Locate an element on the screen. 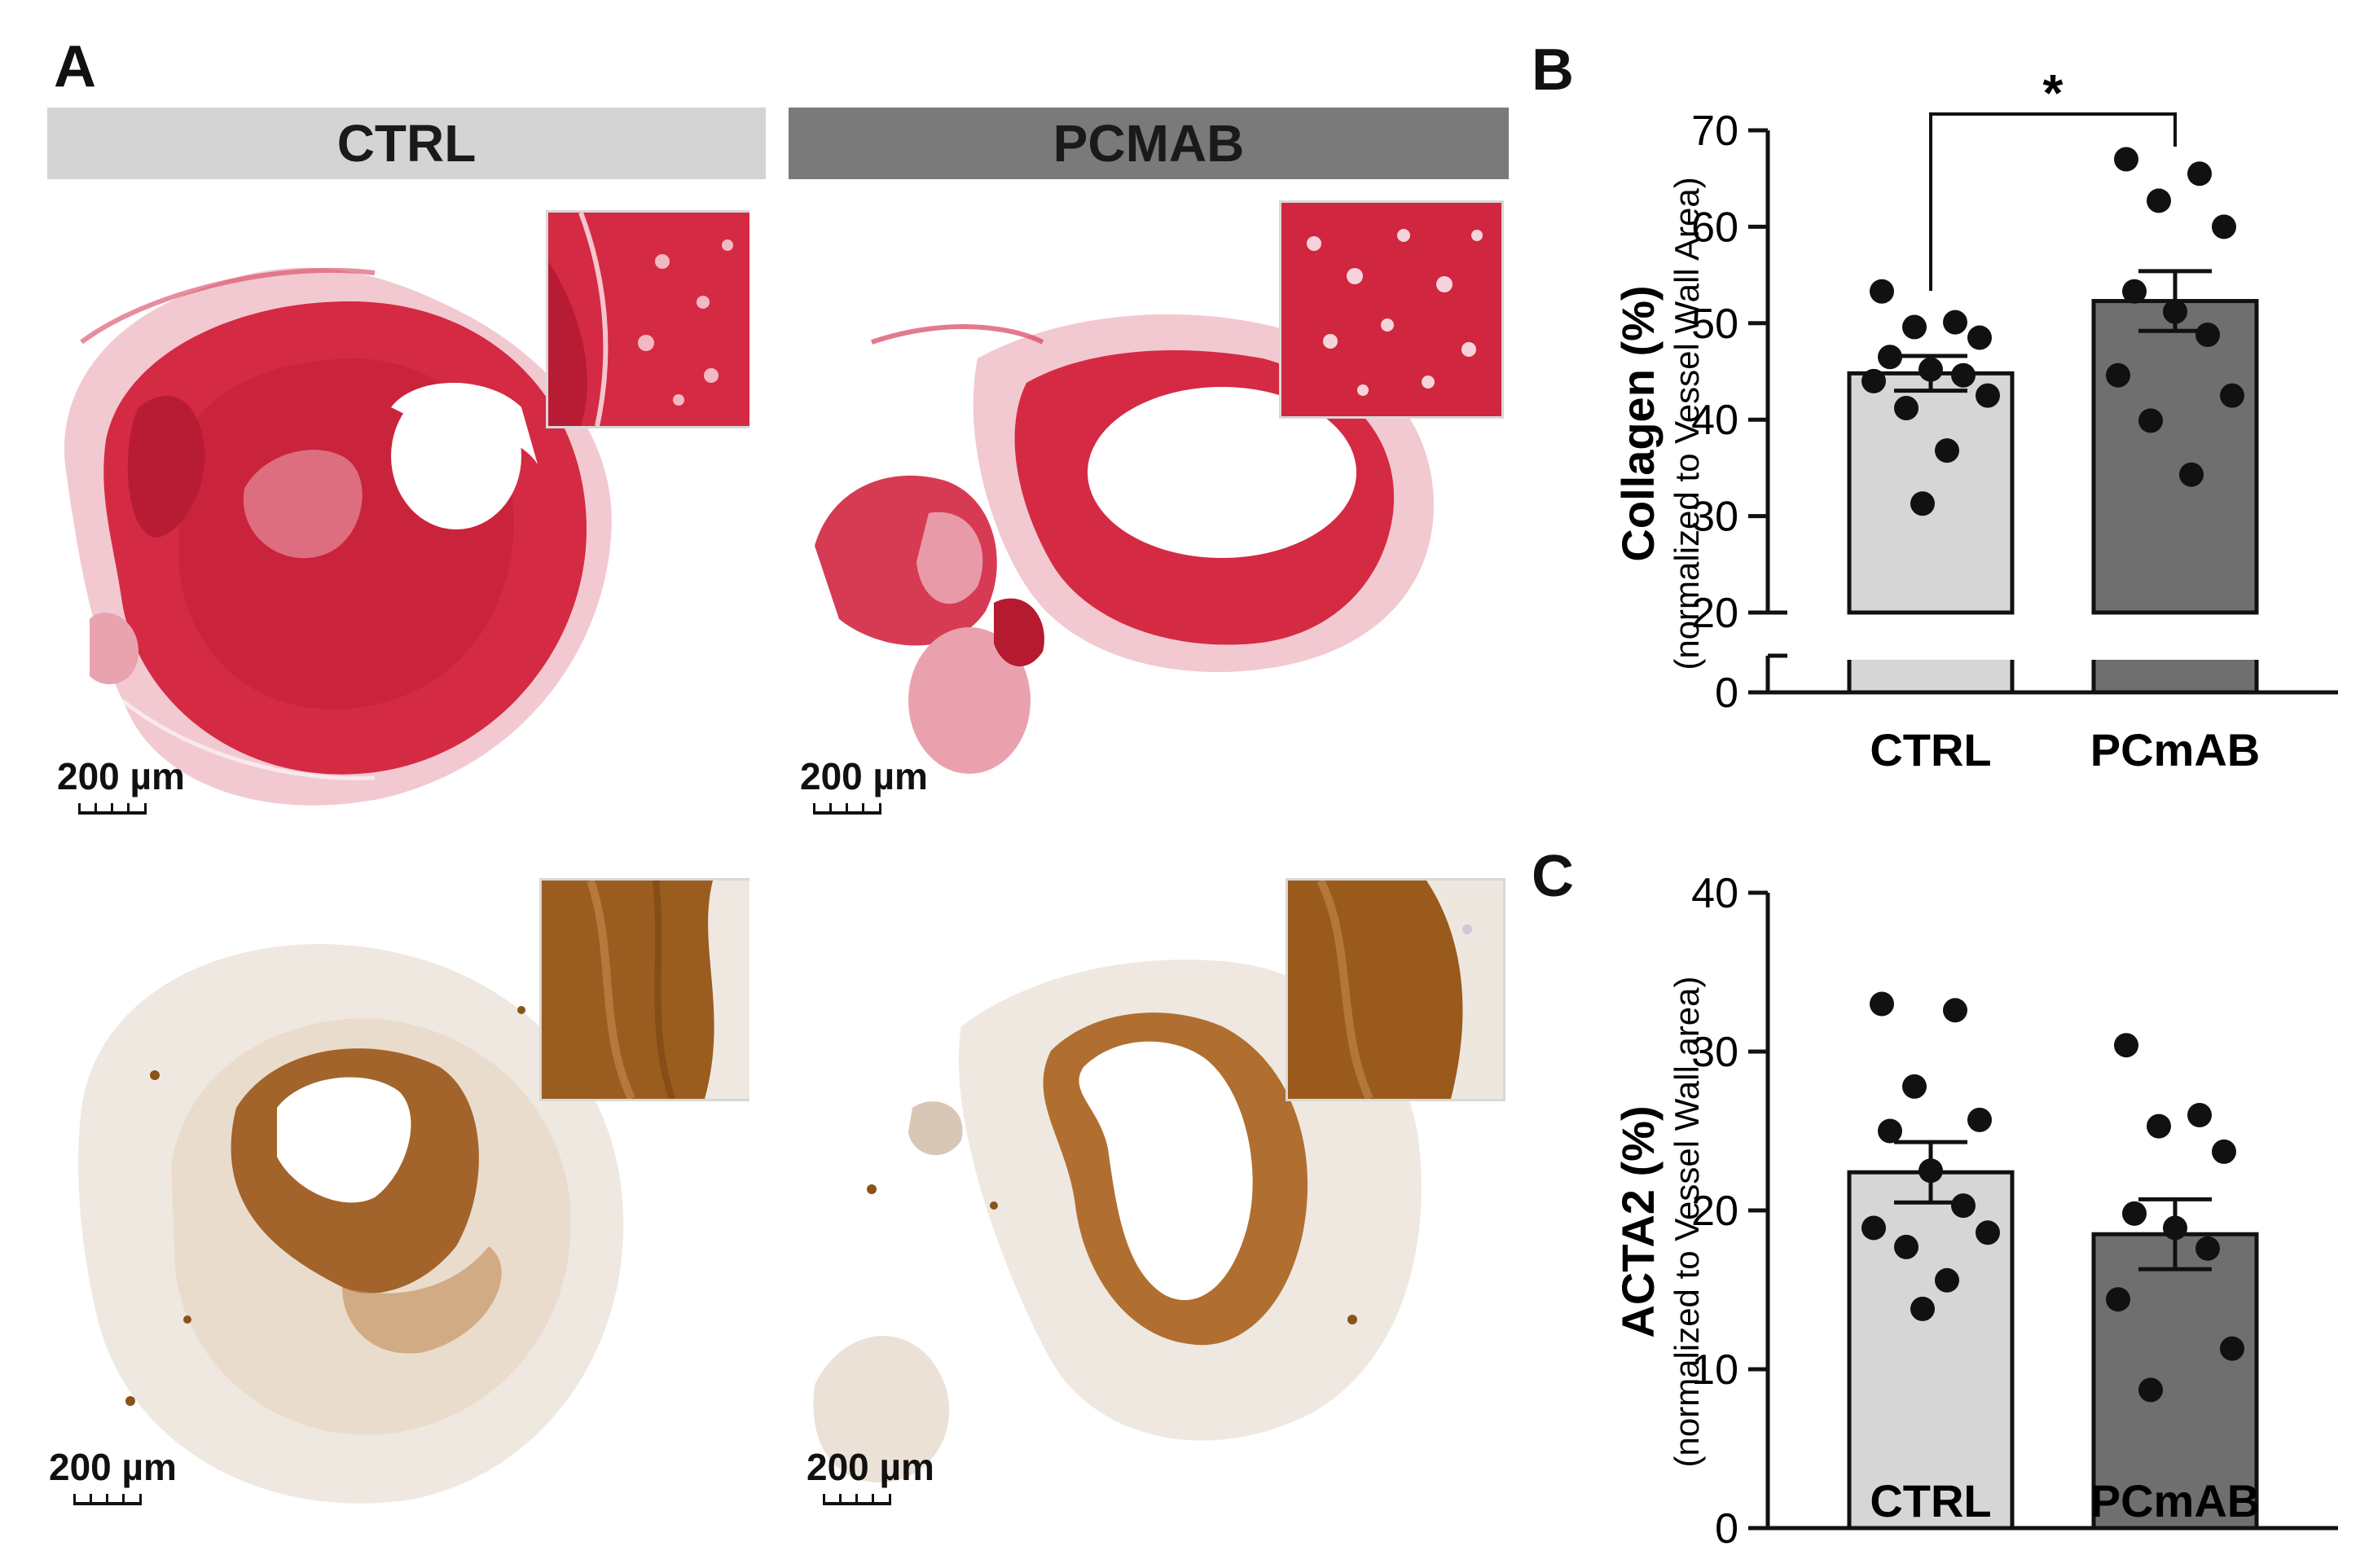 The image size is (2369, 1568). acta2-ctrl-inset is located at coordinates (644, 989).